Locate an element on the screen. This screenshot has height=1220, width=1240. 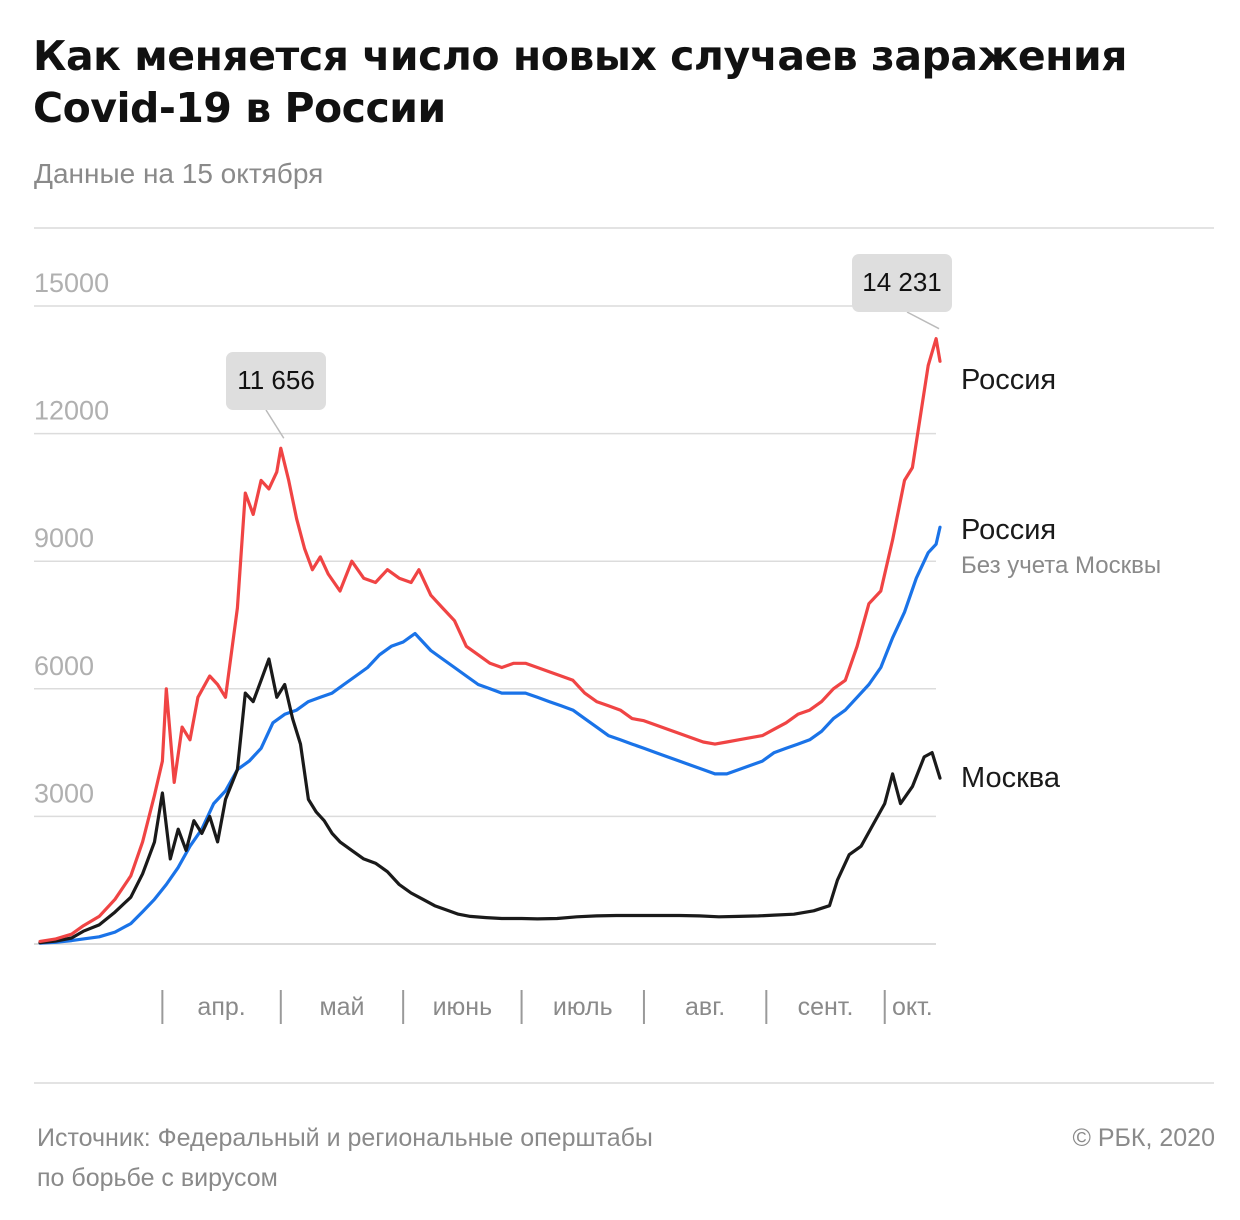
x-month-label: май is located at coordinates (341, 1007).